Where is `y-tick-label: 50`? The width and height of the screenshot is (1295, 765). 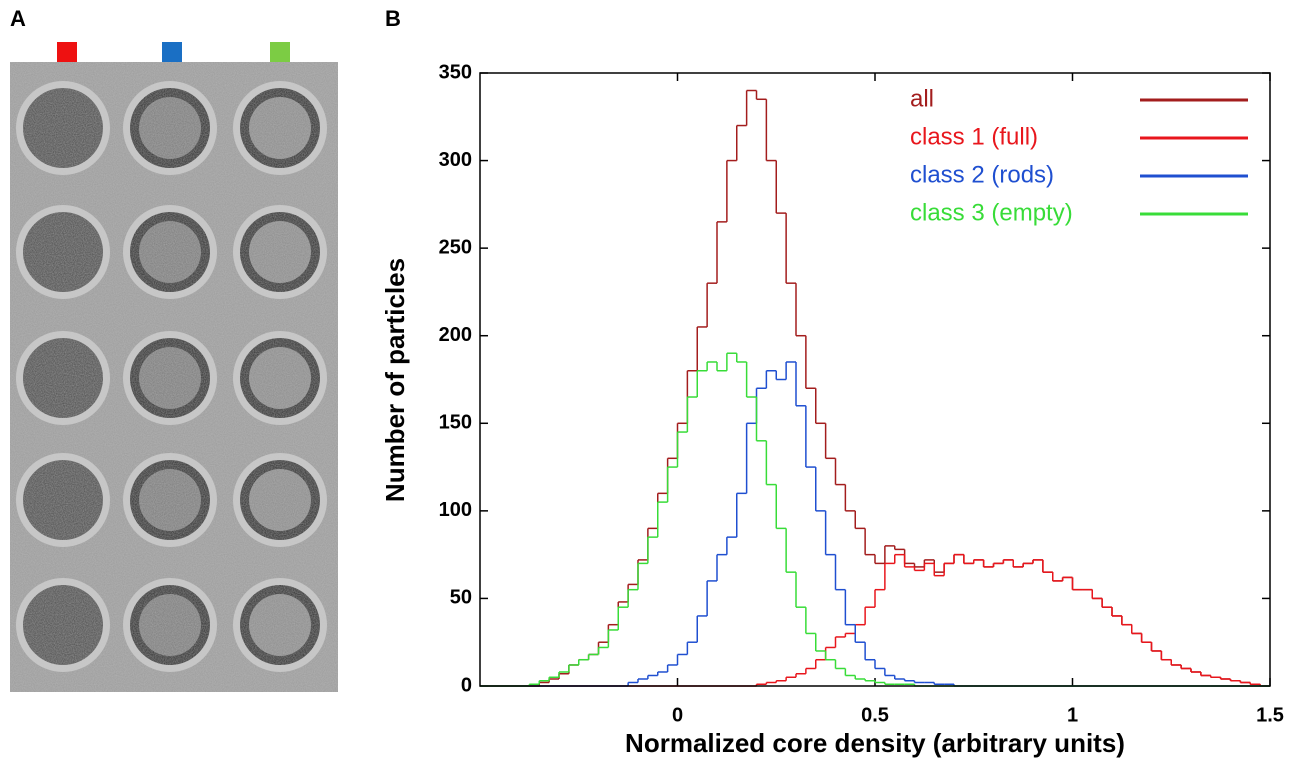
y-tick-label: 50 is located at coordinates (461, 598).